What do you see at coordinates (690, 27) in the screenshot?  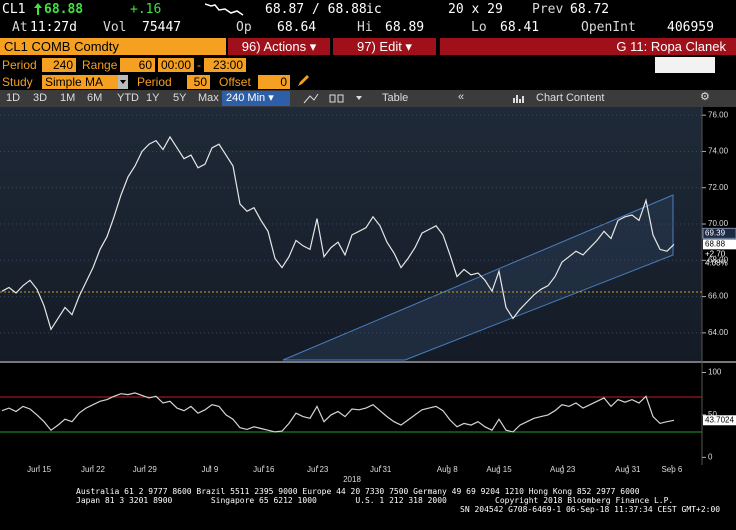 I see `oi: 406959` at bounding box center [690, 27].